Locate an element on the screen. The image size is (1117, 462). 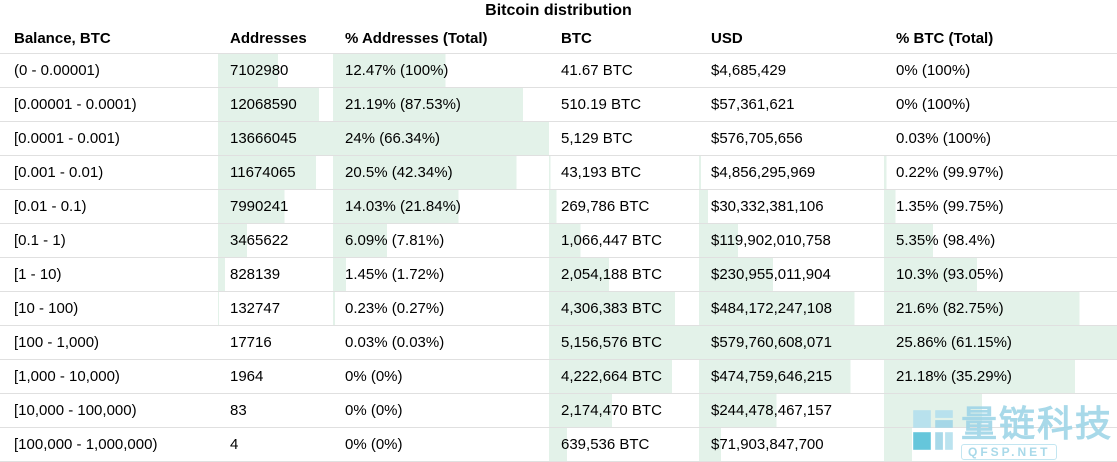
table-cell: $576,705,656 is located at coordinates (791, 138).